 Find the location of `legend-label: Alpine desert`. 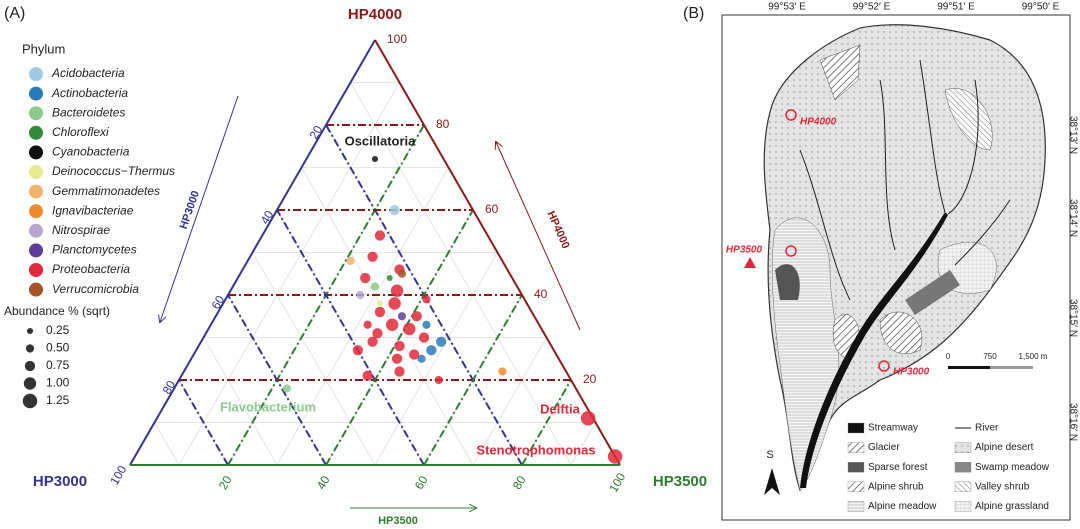

legend-label: Alpine desert is located at coordinates (1004, 447).